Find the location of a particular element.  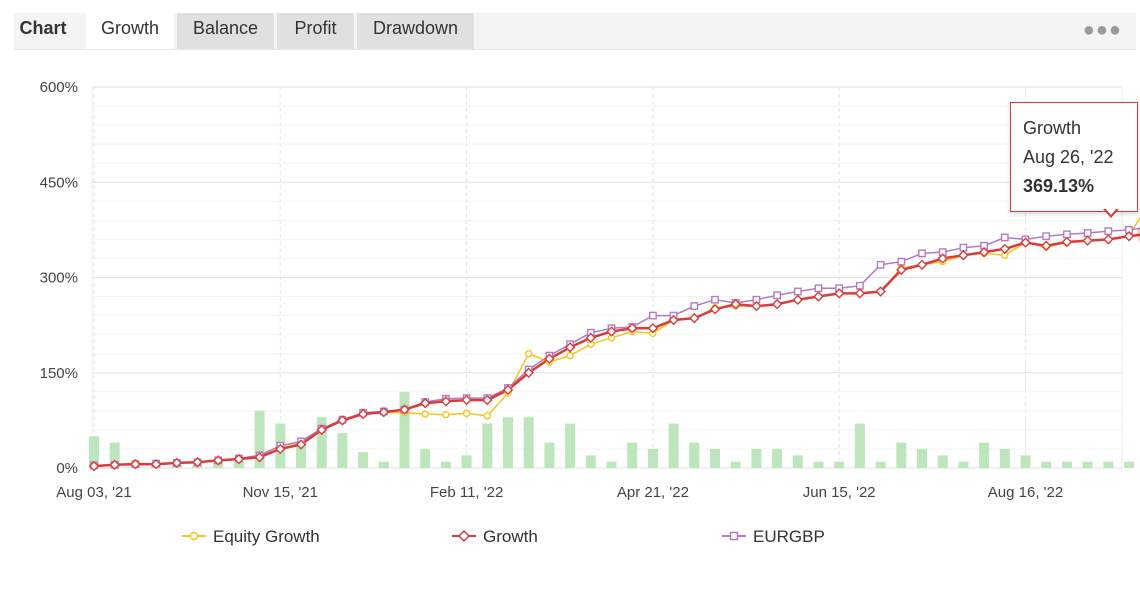

tooltip-date: Aug 26, '22 is located at coordinates (1068, 157).